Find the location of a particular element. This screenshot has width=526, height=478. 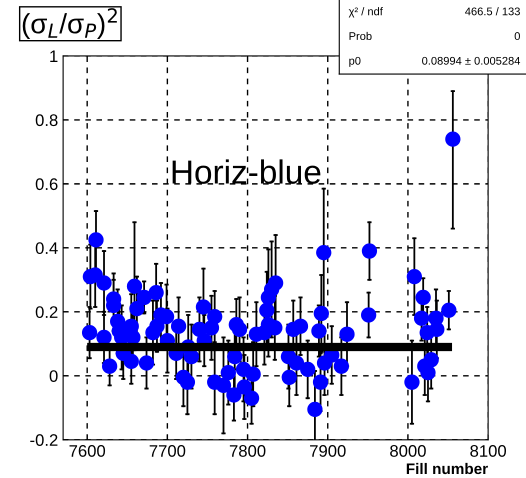

y-tick-label: 1 is located at coordinates (54, 56).